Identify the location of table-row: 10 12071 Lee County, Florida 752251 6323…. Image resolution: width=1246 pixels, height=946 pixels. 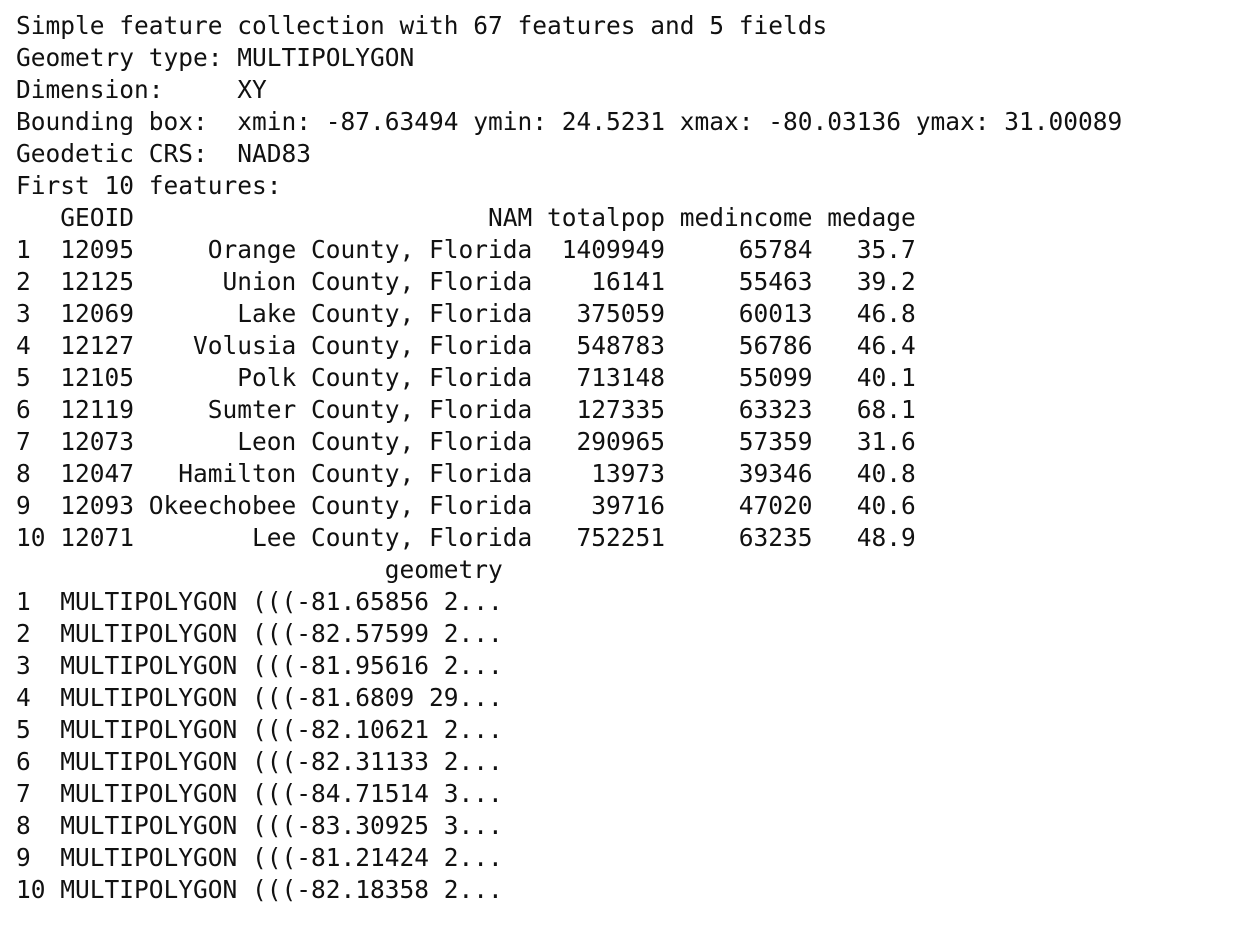
(466, 537).